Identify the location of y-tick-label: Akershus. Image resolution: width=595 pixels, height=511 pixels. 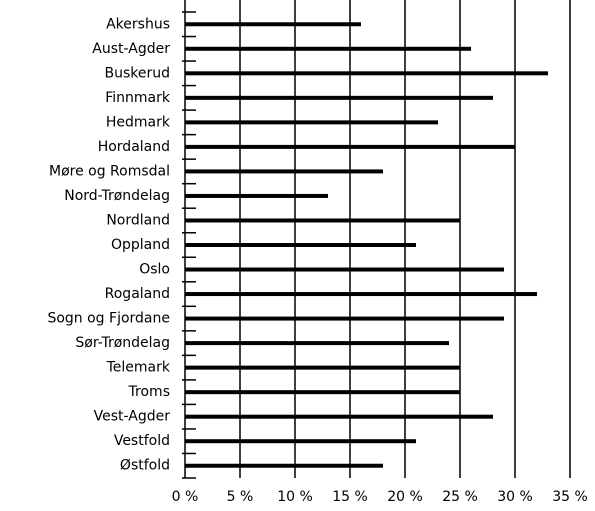
(138, 24).